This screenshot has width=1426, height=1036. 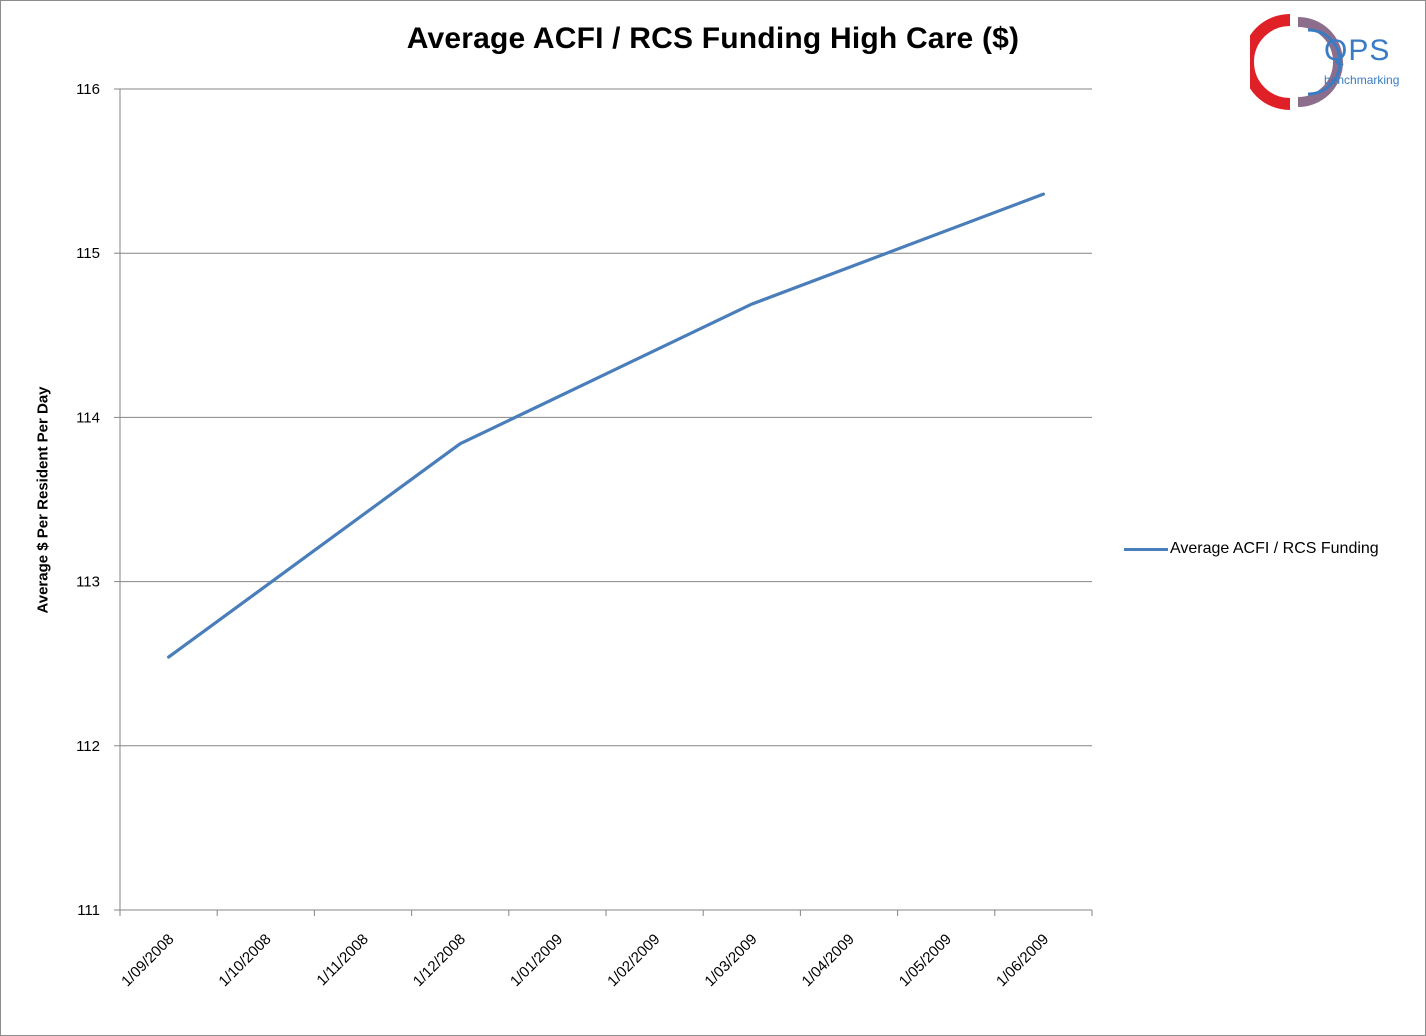 What do you see at coordinates (730, 960) in the screenshot?
I see `x-tick-label: 1/03/2009` at bounding box center [730, 960].